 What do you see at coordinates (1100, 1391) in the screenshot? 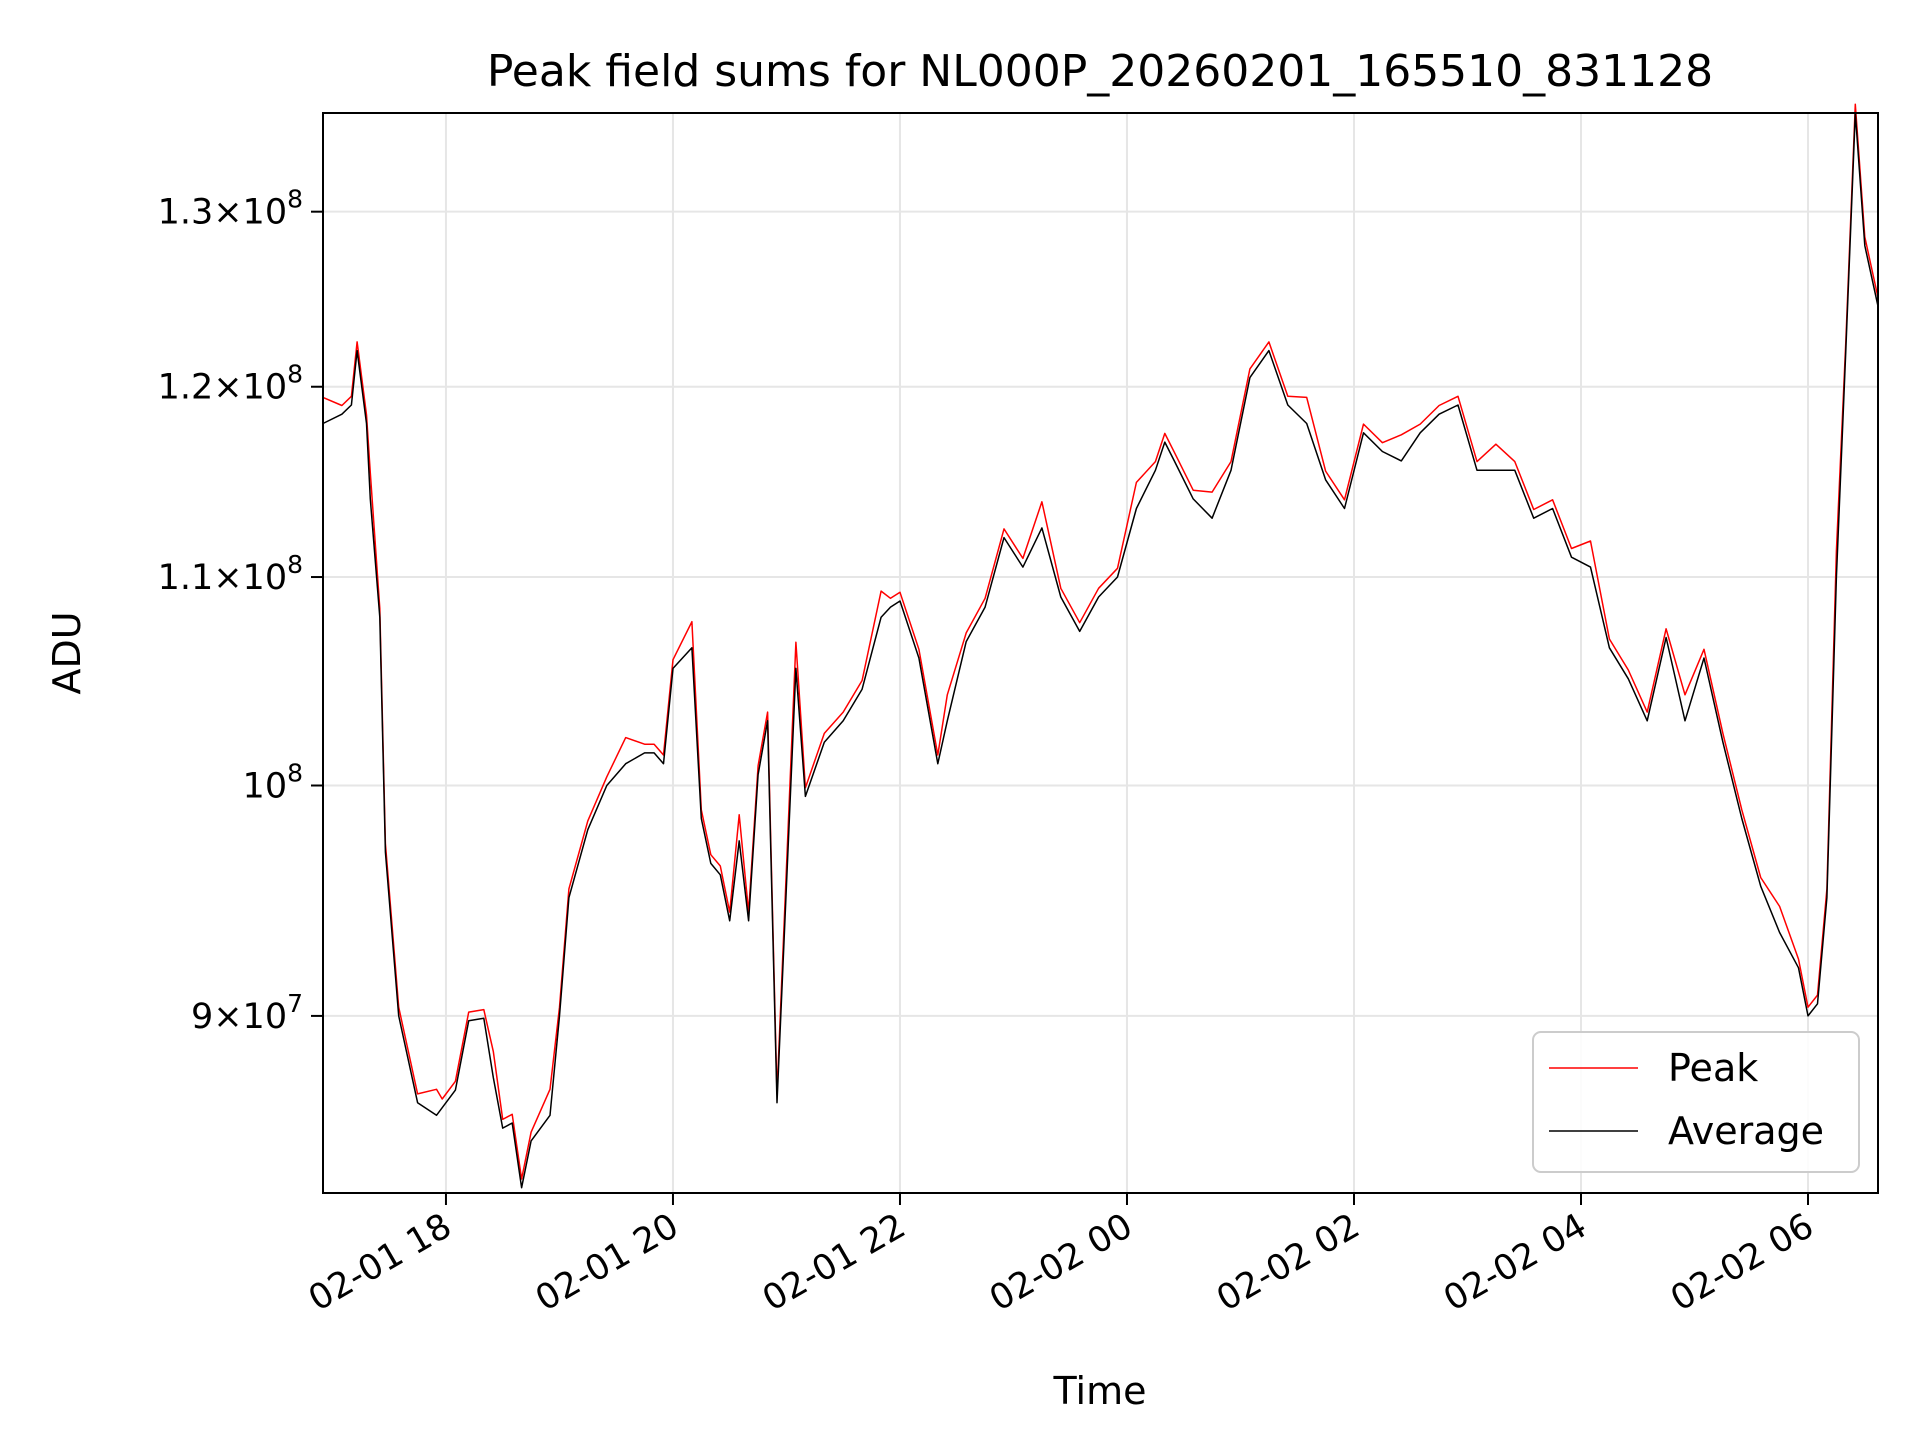
I see `x-axis-label: Time` at bounding box center [1100, 1391].